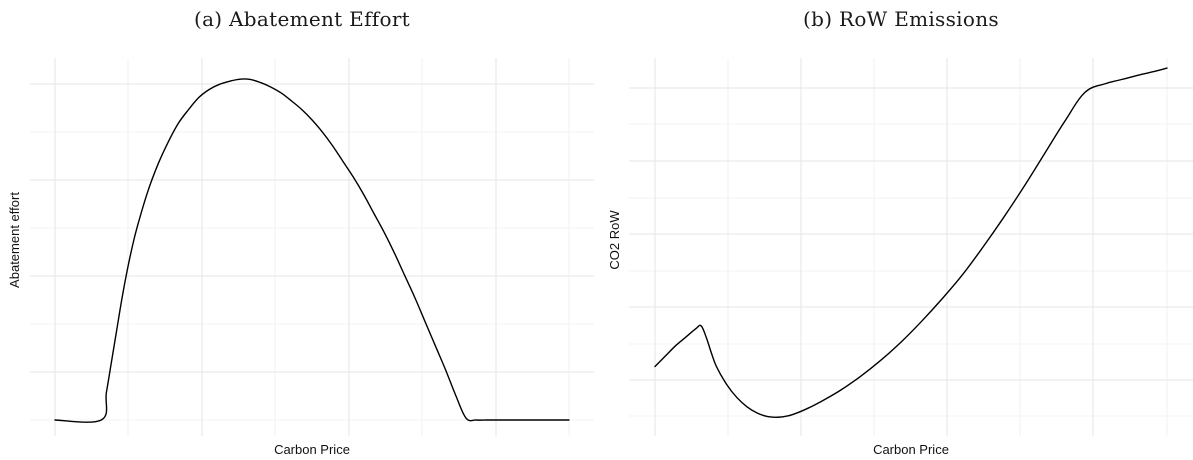 The width and height of the screenshot is (1193, 460). What do you see at coordinates (14, 240) in the screenshot?
I see `y-axis-label-a: Abatement effort` at bounding box center [14, 240].